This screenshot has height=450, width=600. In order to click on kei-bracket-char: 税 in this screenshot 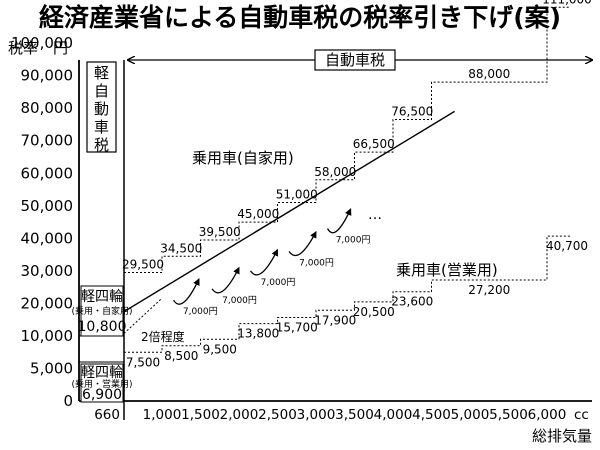, I will do `click(101, 145)`.